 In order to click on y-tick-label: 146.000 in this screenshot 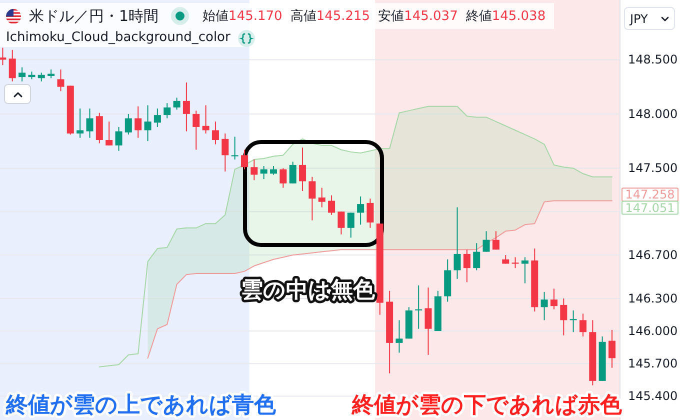, I will do `click(653, 331)`.